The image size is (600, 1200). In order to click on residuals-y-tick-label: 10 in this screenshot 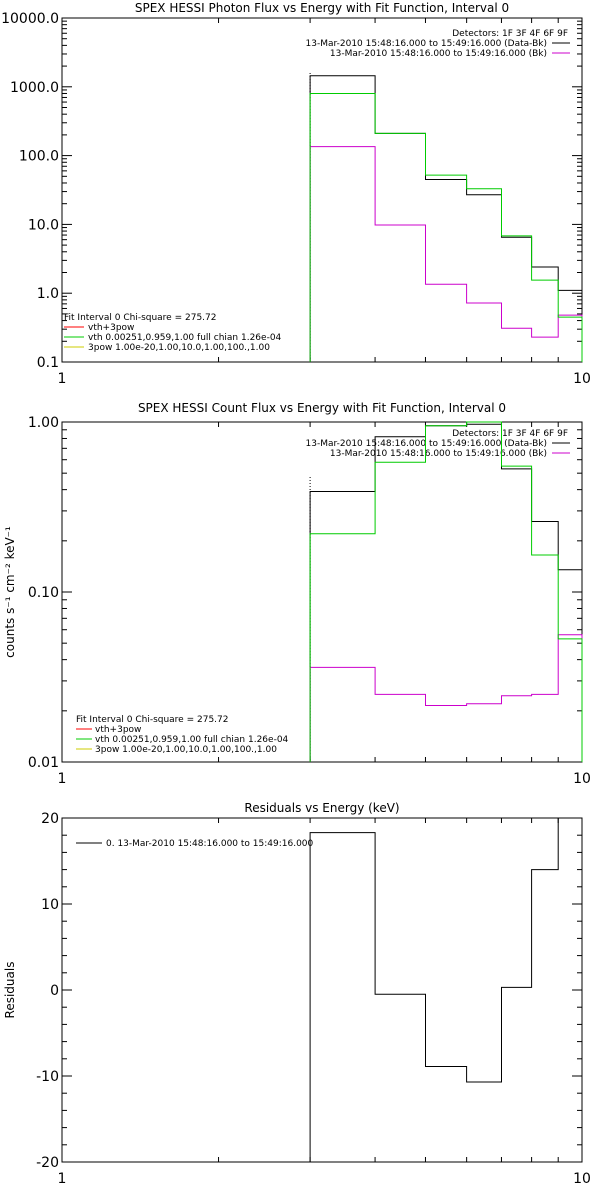, I will do `click(50, 905)`.